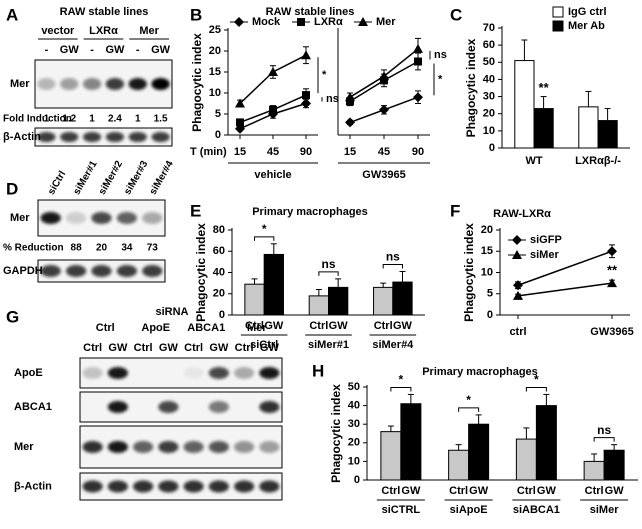  Describe the element at coordinates (266, 22) in the screenshot. I see `label: Mock` at that location.